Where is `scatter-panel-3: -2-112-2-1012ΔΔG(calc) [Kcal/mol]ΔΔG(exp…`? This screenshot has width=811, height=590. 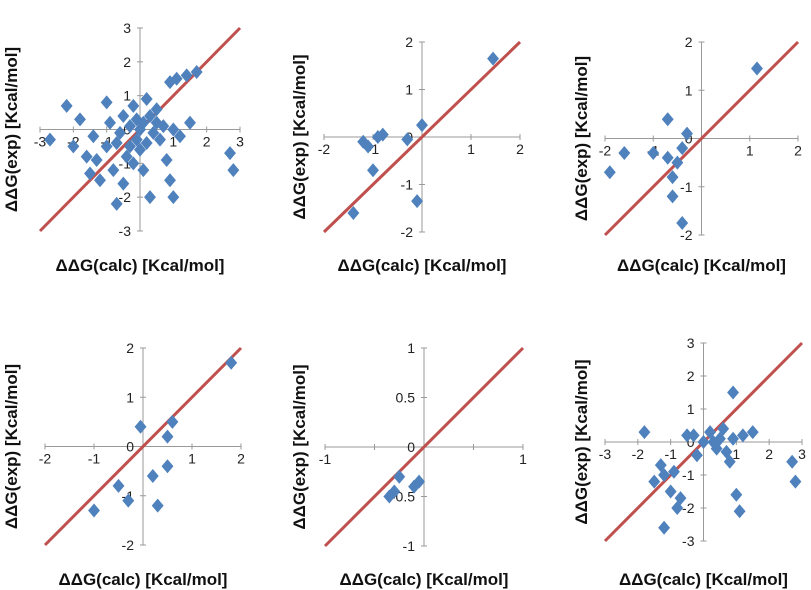 scatter-panel-3: -2-112-2-1012ΔΔG(calc) [Kcal/mol]ΔΔG(exp… is located at coordinates (687, 154).